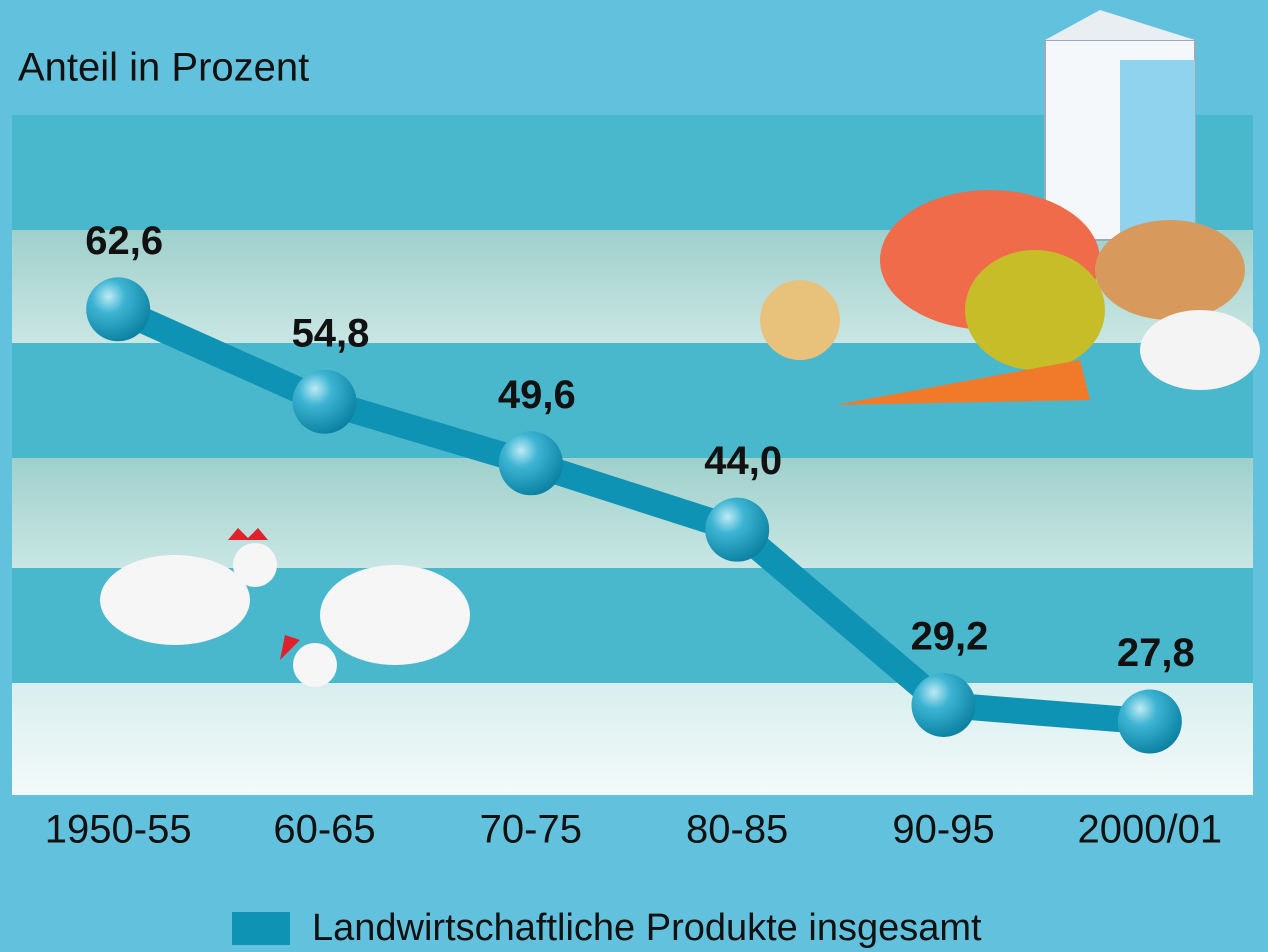  Describe the element at coordinates (1156, 653) in the screenshot. I see `data-label: 27,8` at that location.